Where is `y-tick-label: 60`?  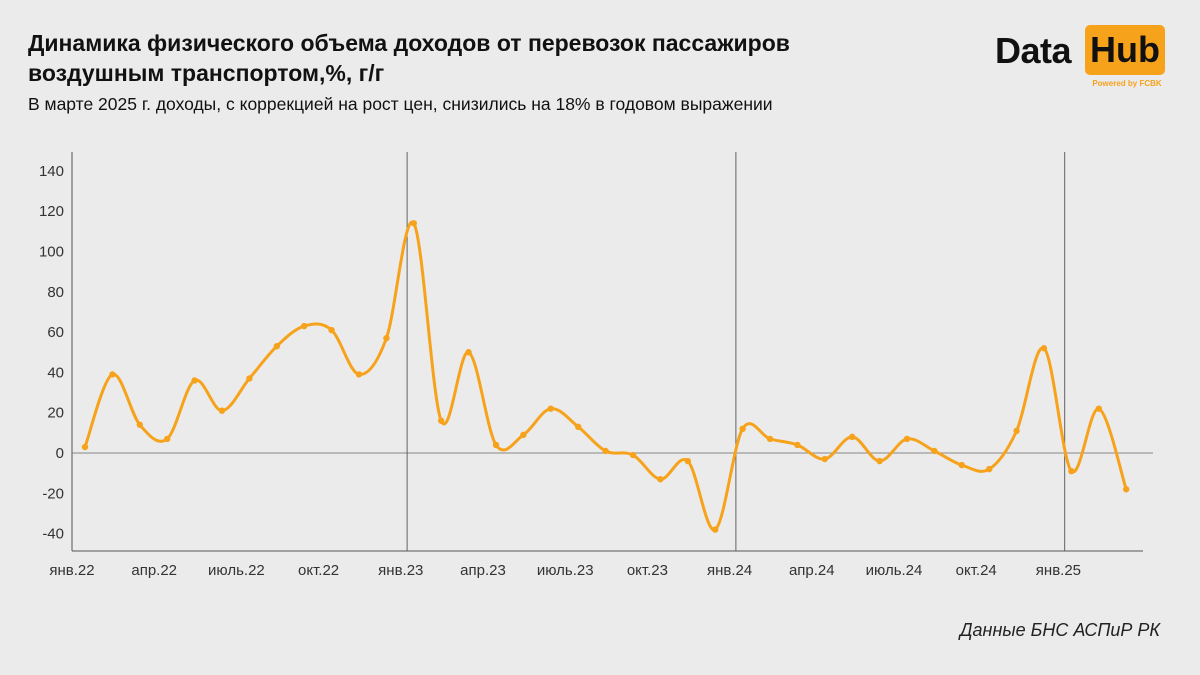 y-tick-label: 60 is located at coordinates (55, 332).